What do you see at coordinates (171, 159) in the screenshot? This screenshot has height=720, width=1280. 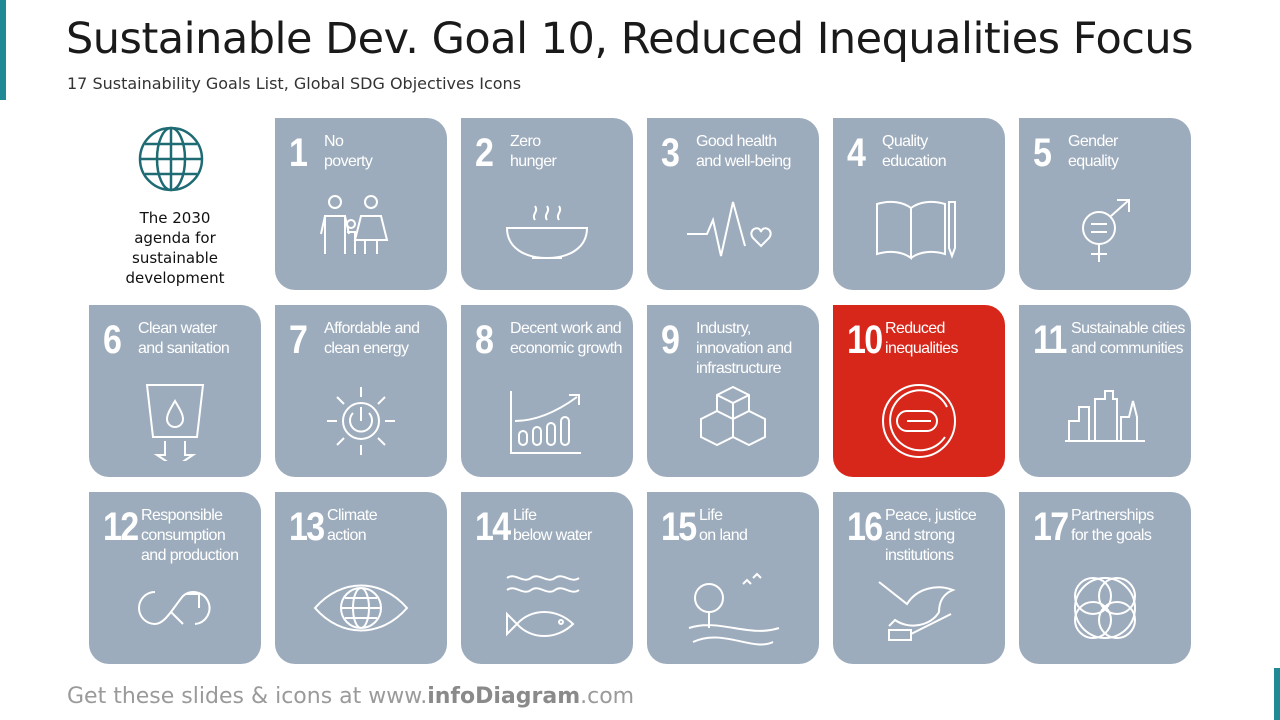 I see `globe-icon` at bounding box center [171, 159].